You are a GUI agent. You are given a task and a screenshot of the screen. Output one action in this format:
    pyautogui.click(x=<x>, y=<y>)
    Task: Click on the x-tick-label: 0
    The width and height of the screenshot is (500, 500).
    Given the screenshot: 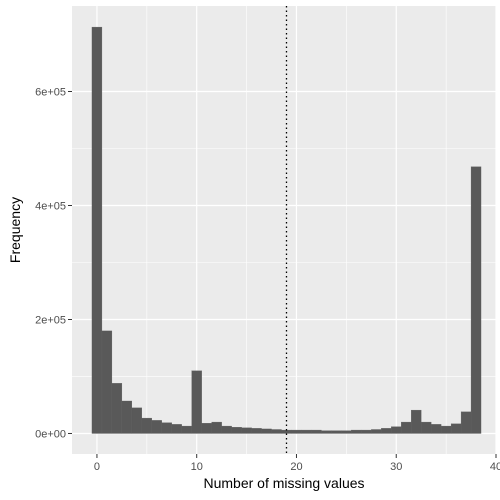 What is the action you would take?
    pyautogui.click(x=97, y=467)
    